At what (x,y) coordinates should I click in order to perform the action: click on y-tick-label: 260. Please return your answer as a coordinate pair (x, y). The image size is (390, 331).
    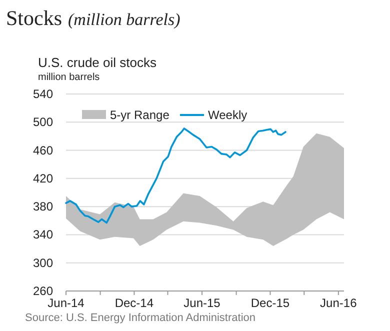
    Looking at the image, I should click on (43, 291).